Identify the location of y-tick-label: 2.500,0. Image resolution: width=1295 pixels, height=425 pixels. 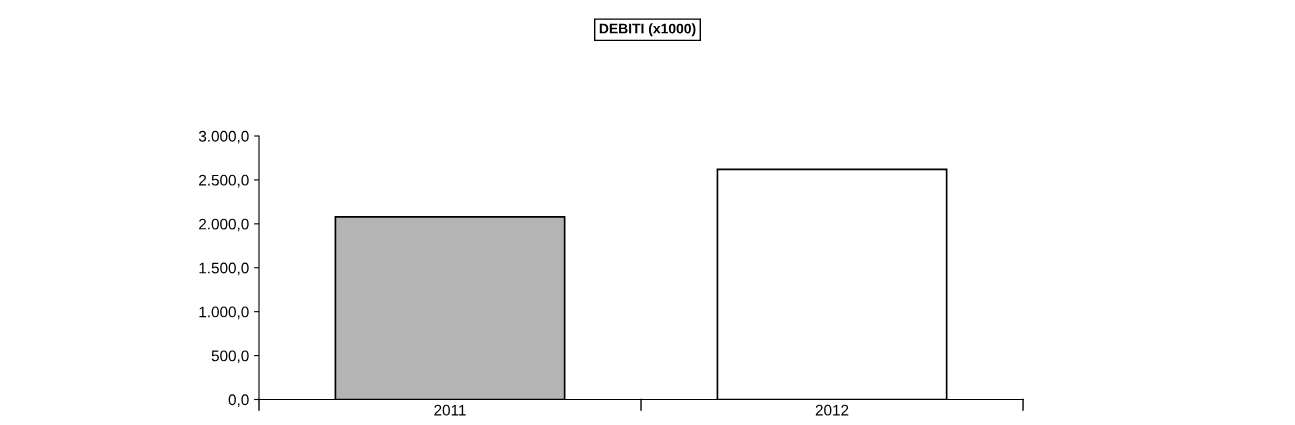
(224, 181).